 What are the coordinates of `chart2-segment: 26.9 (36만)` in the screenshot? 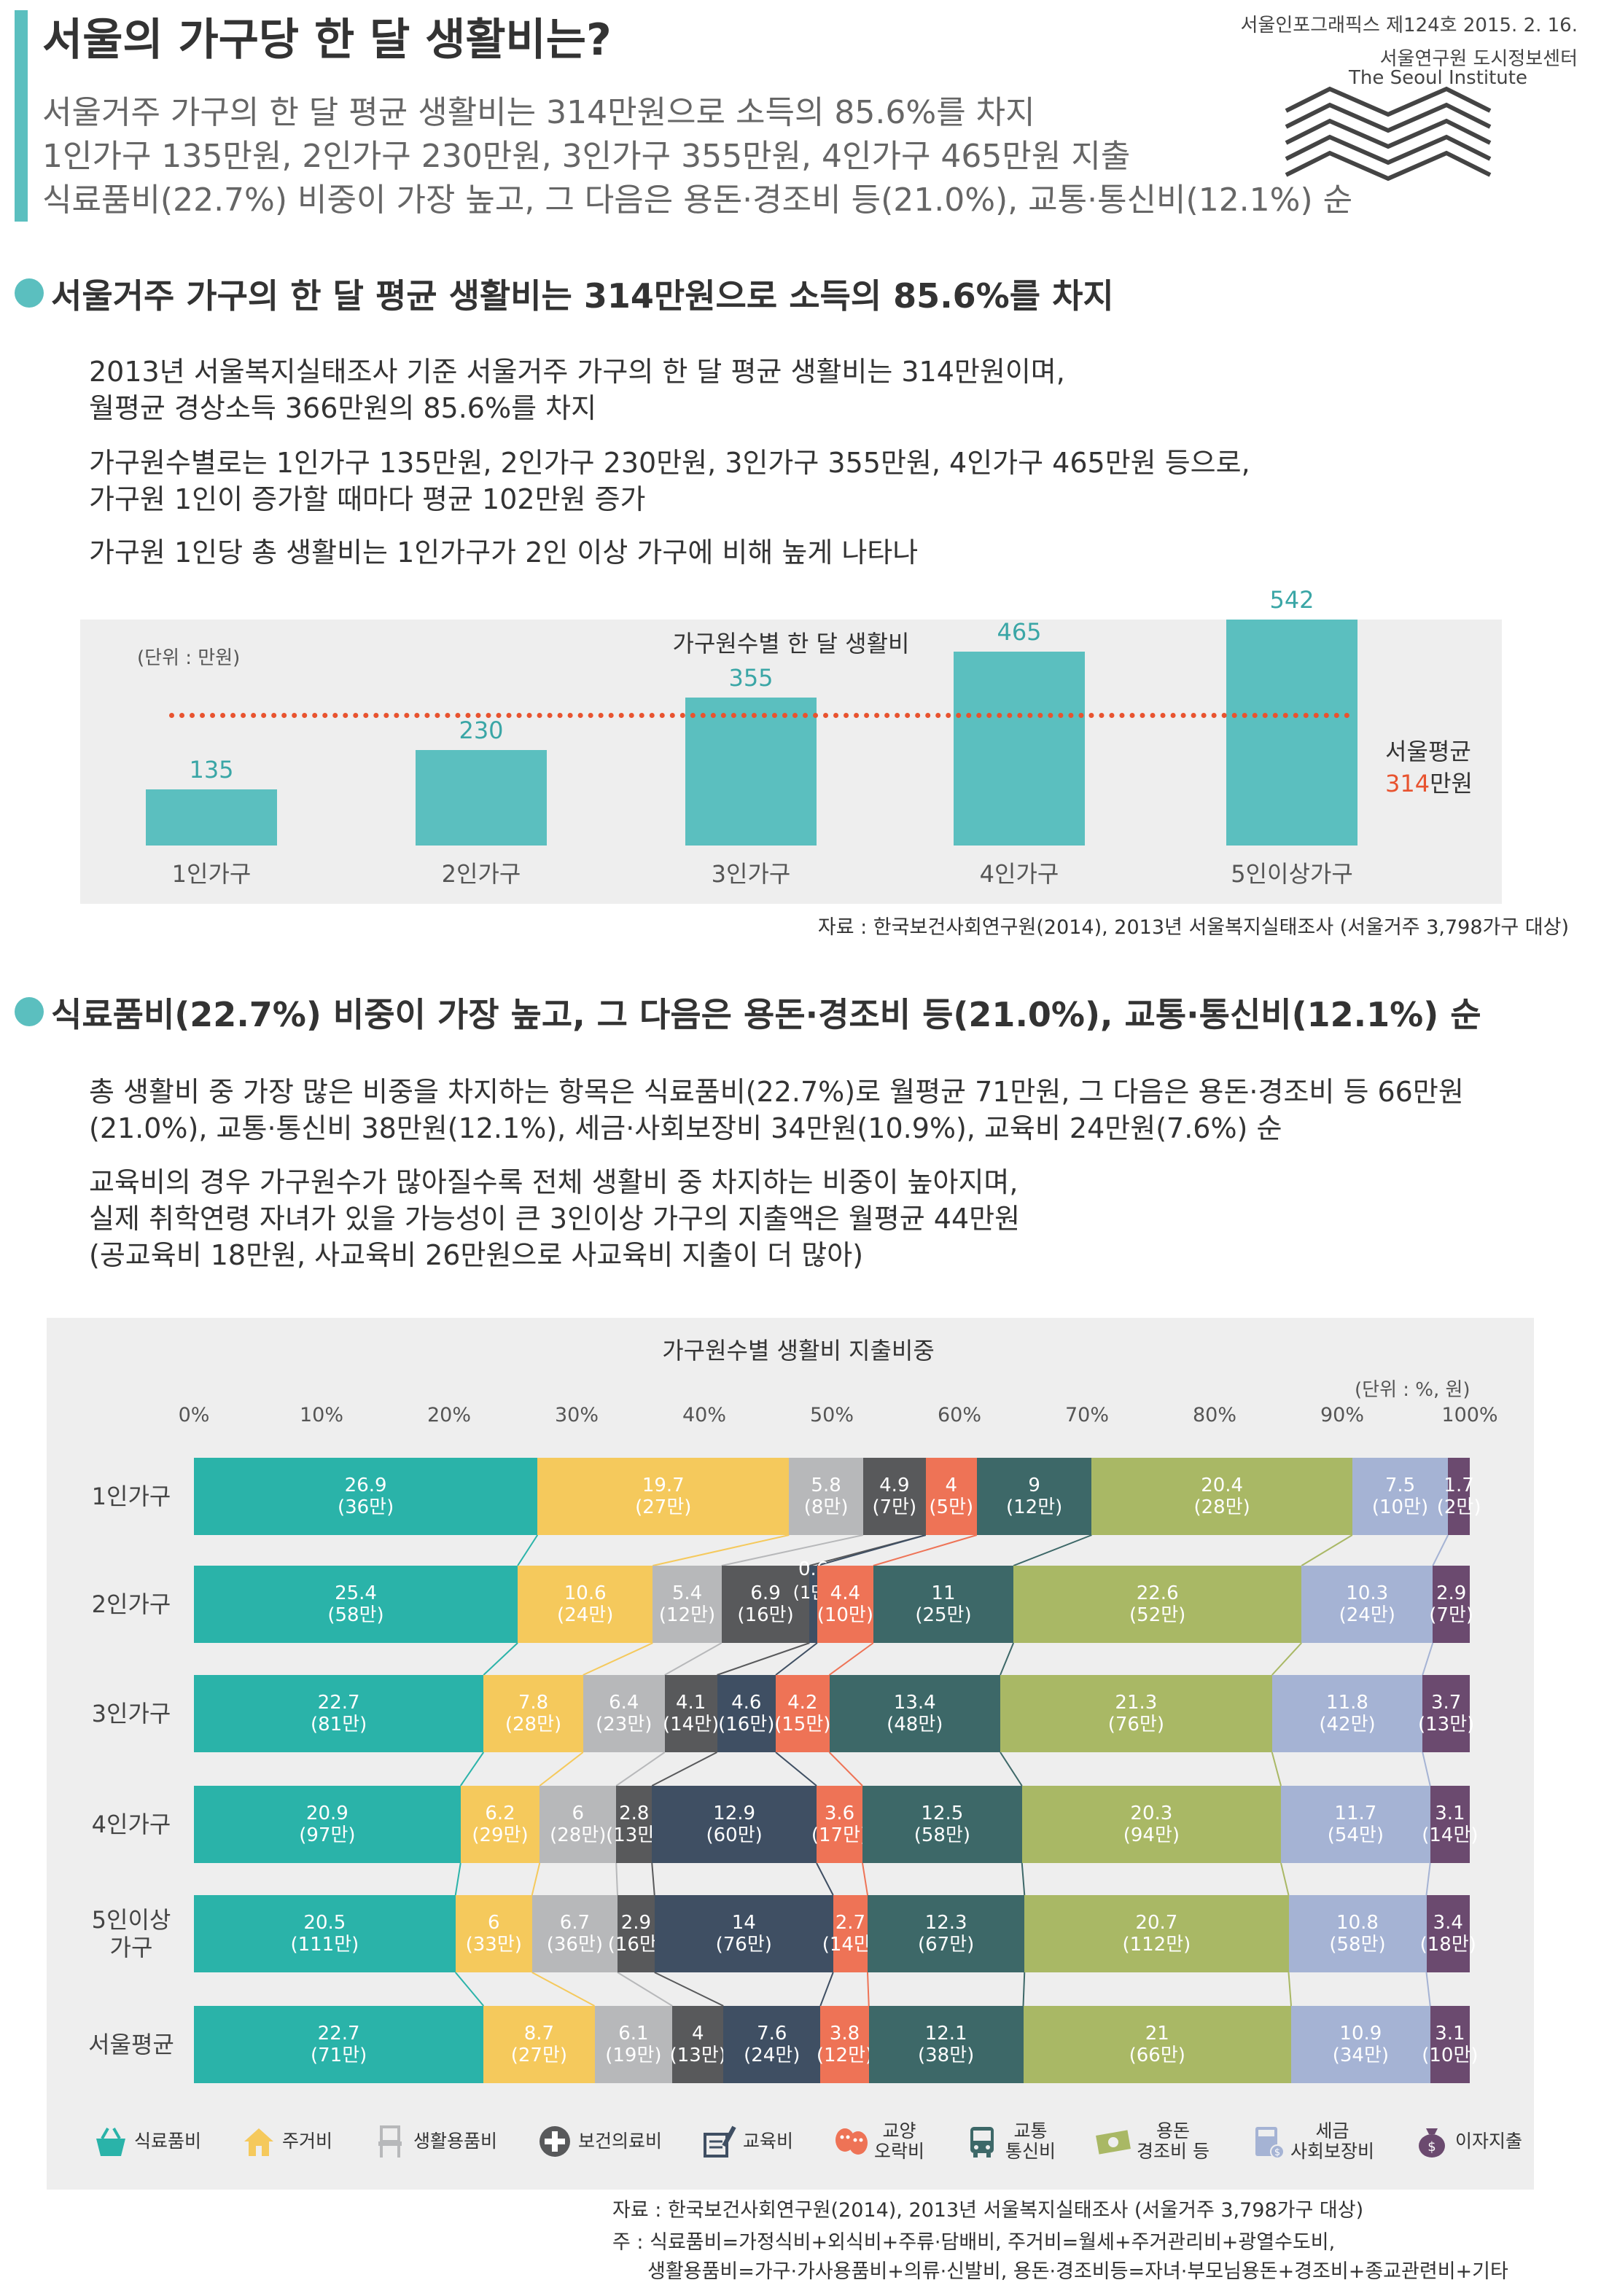 It's located at (366, 1496).